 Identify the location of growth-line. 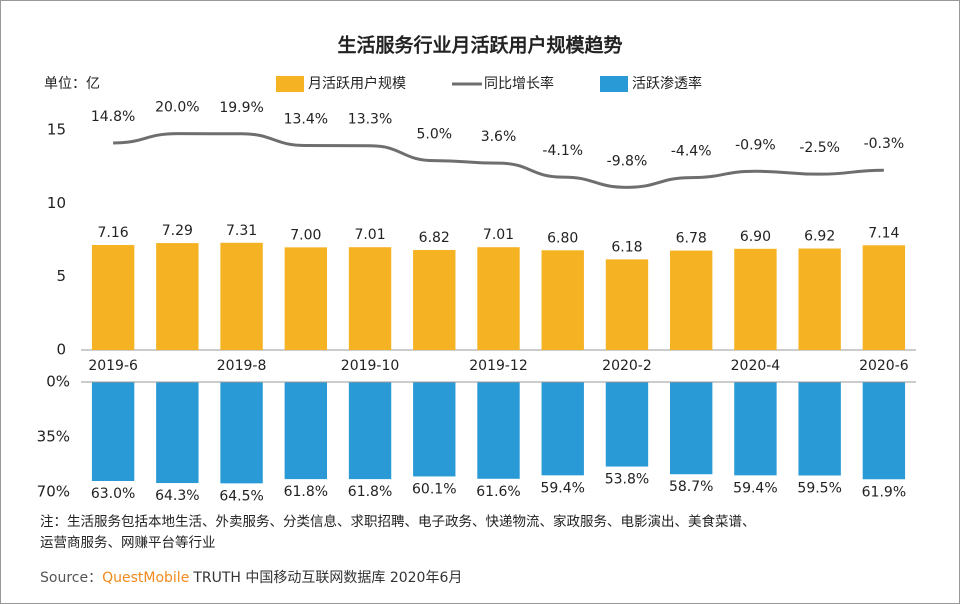
(498, 160).